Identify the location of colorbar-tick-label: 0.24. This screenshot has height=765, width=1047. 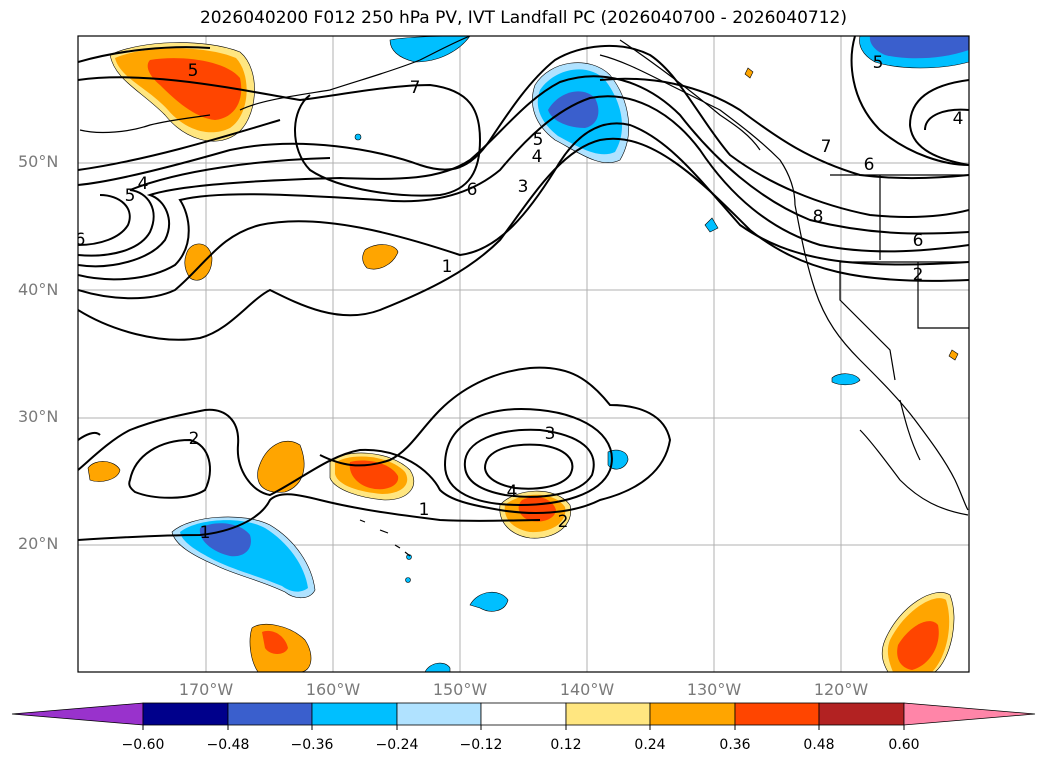
(650, 745).